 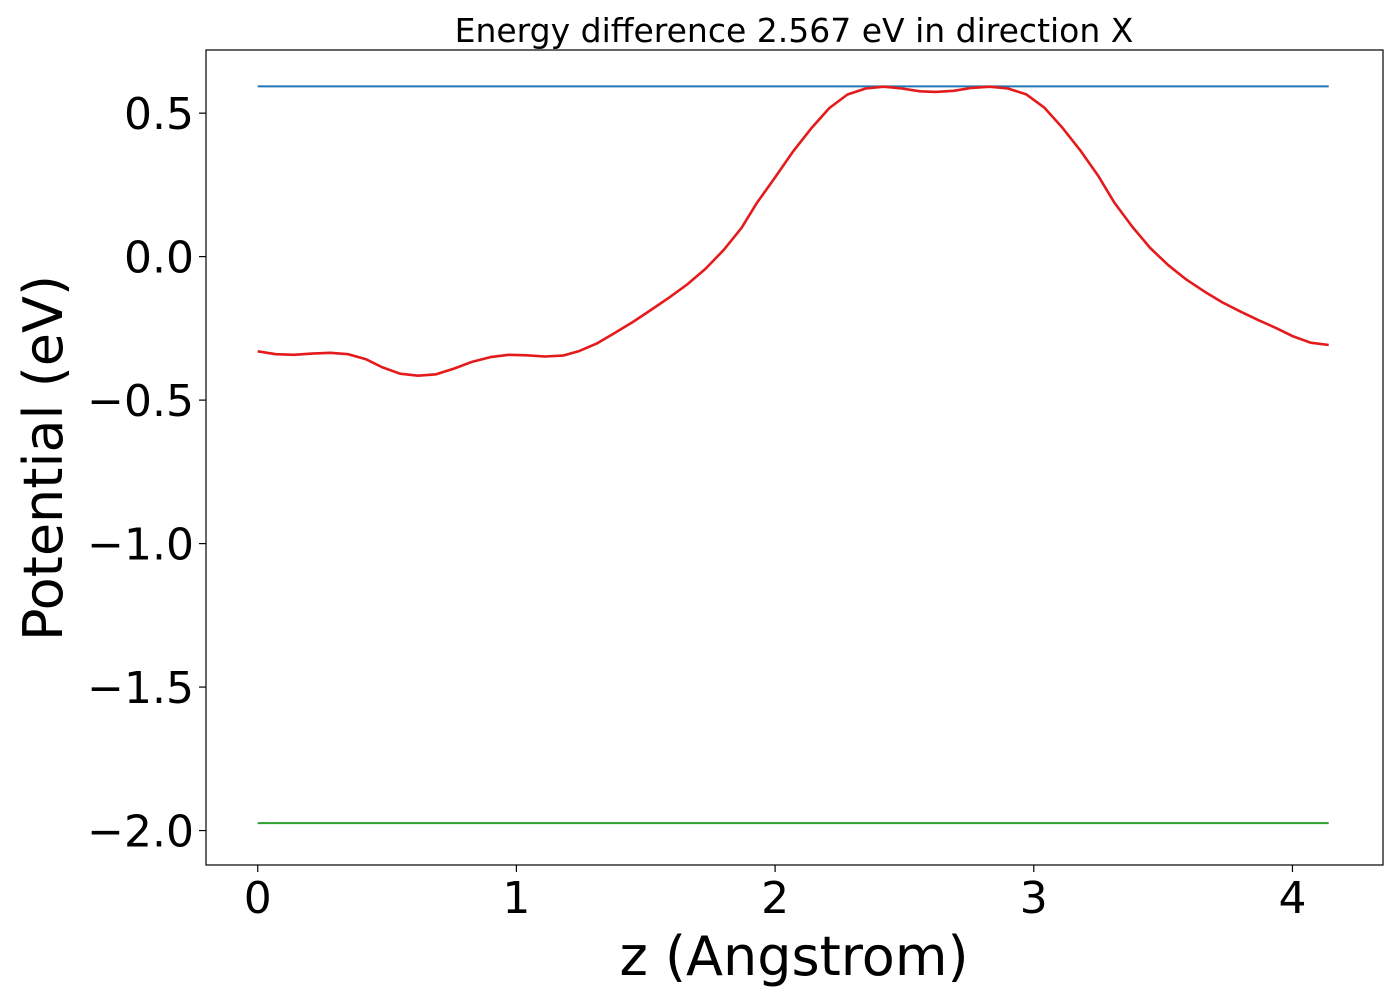 I want to click on x-tick-label: 4, so click(x=1292, y=898).